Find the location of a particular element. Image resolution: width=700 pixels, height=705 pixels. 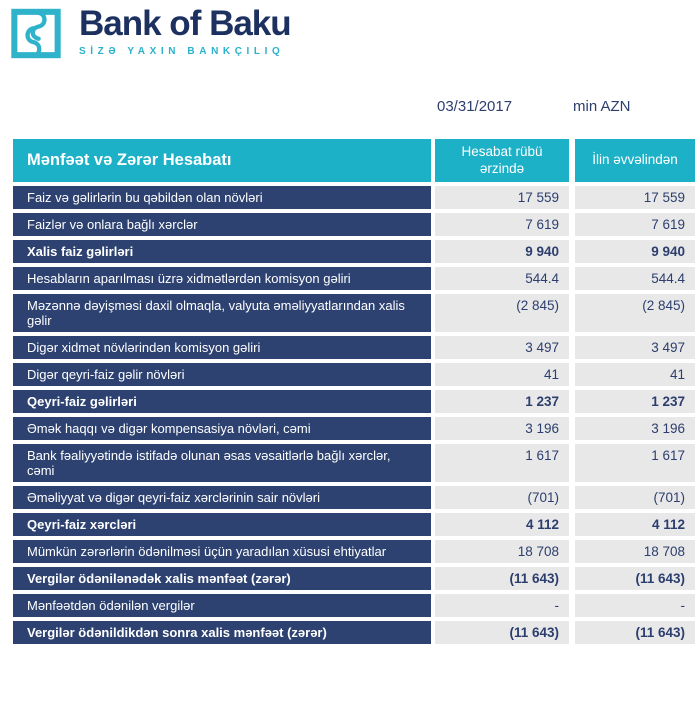

value-ytd: 9 940 is located at coordinates (635, 251).